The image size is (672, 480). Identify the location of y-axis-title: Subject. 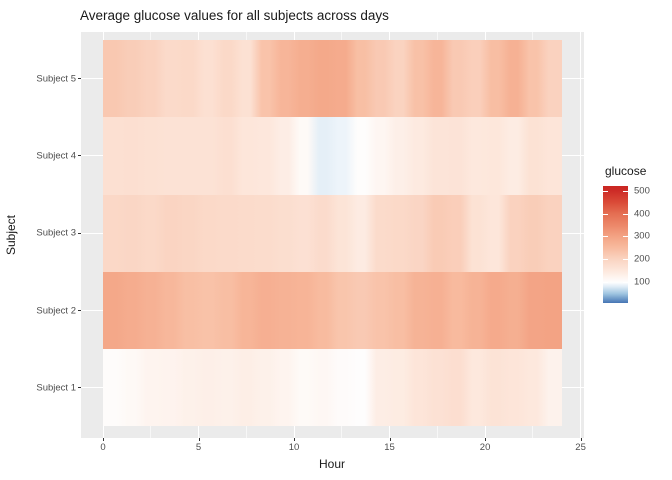
(11, 235).